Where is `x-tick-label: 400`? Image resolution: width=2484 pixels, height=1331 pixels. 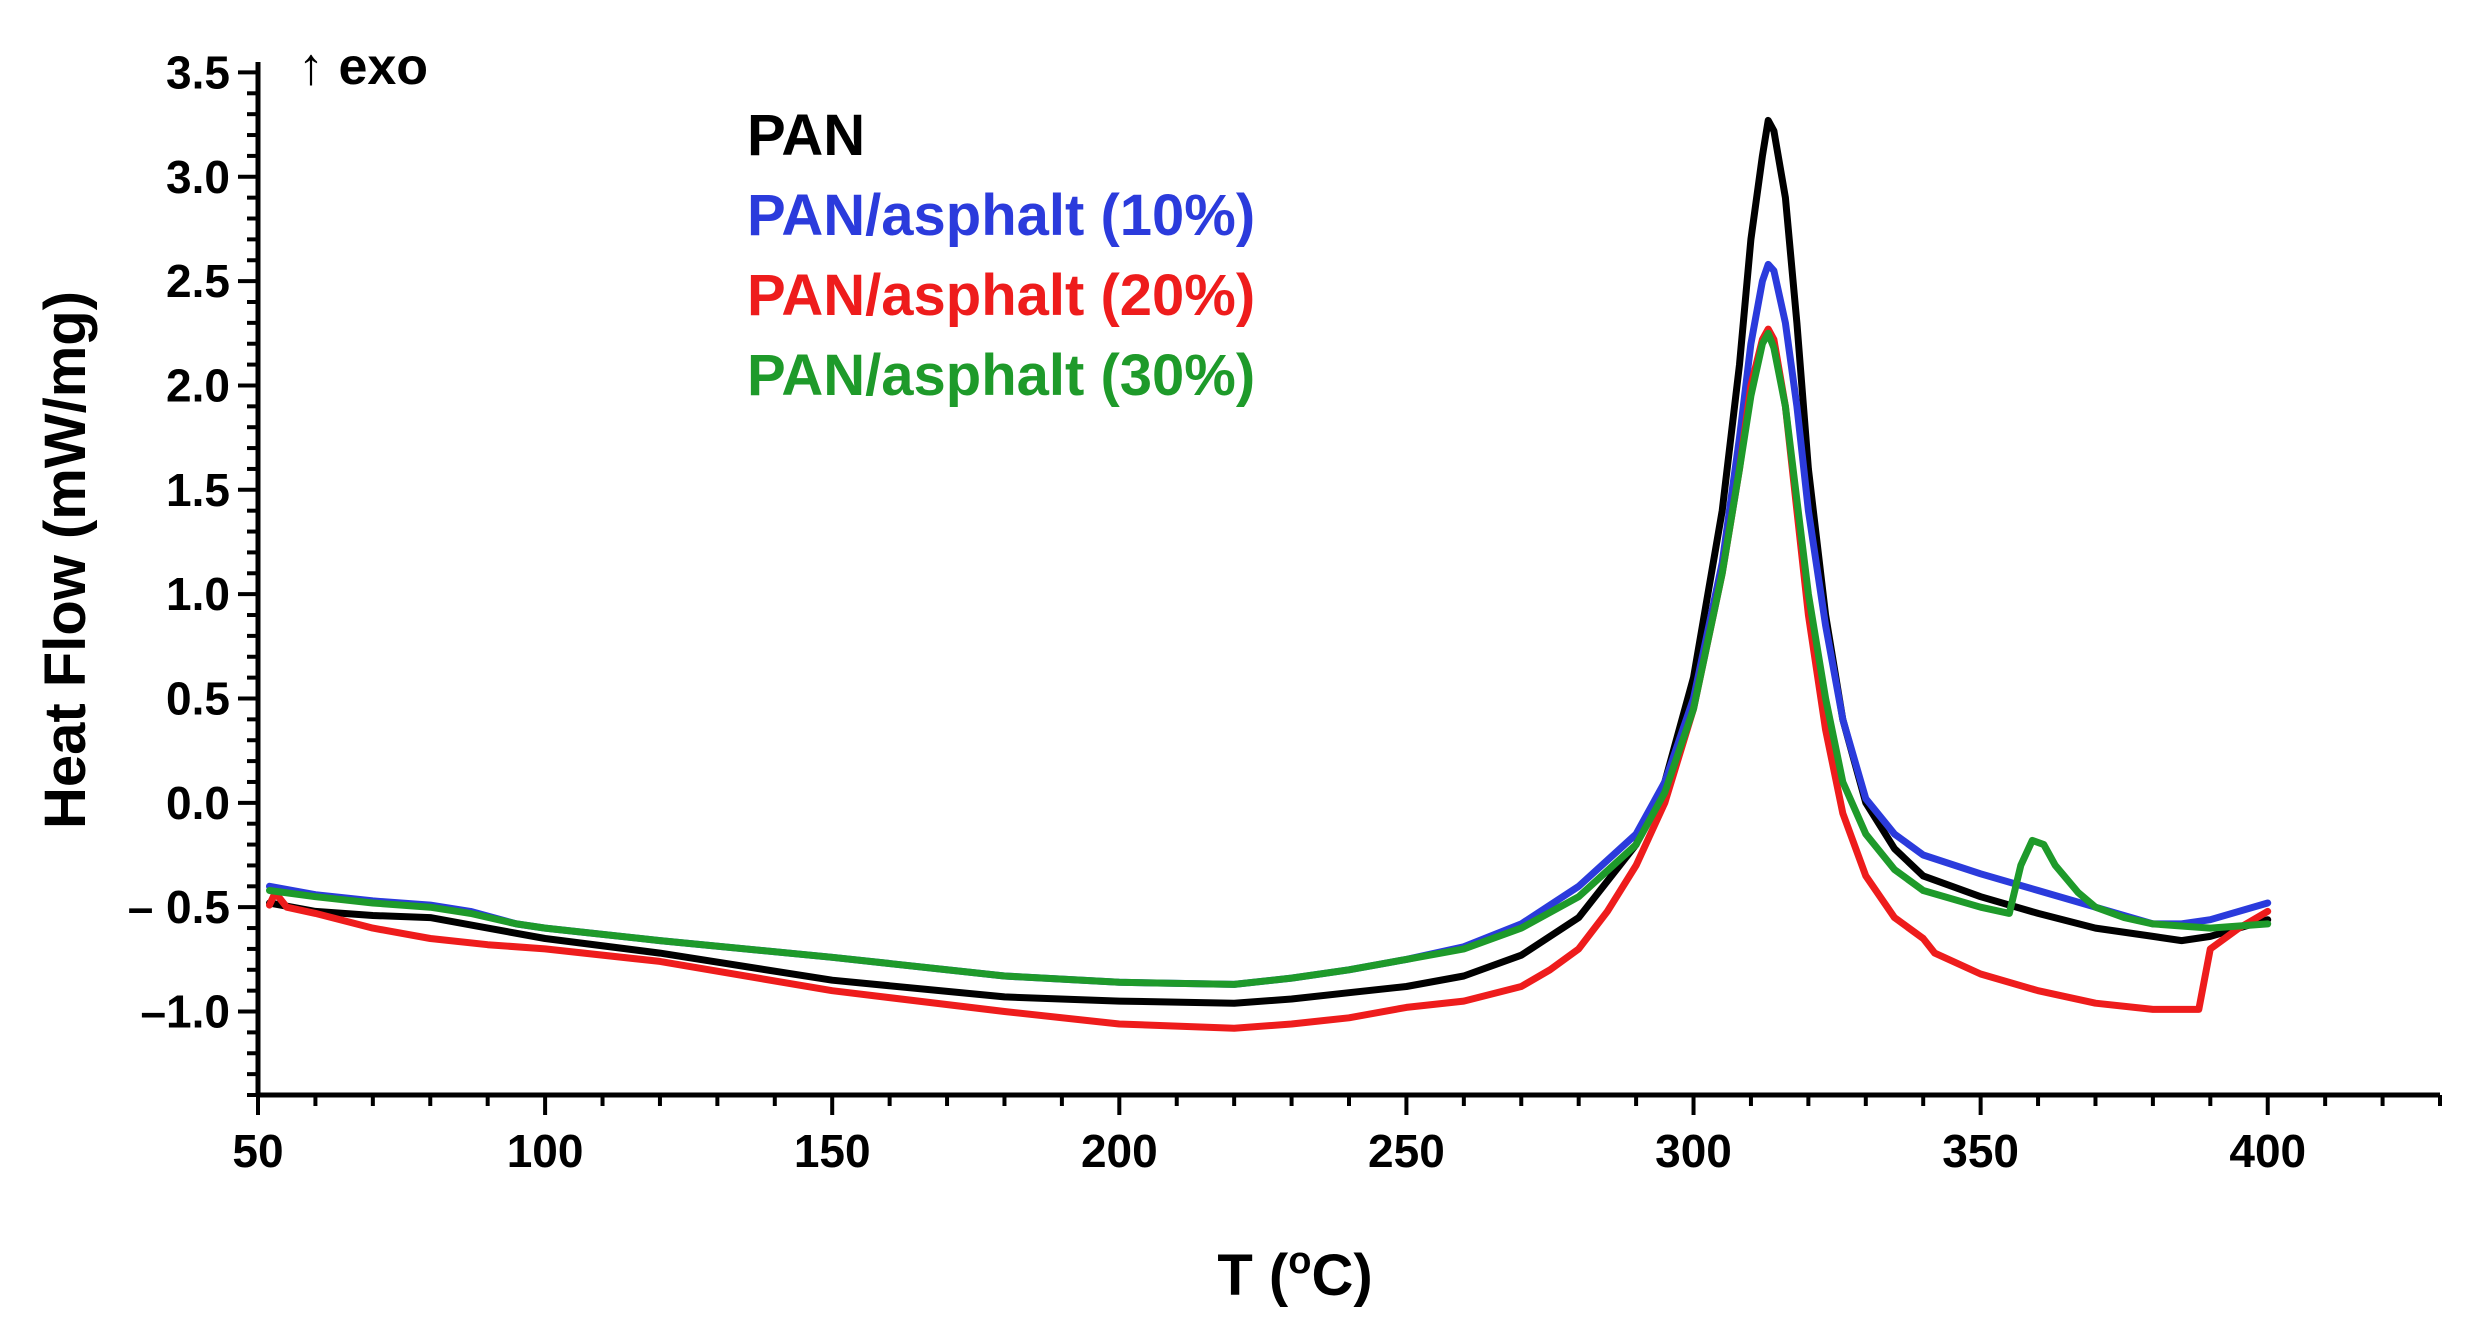
x-tick-label: 400 is located at coordinates (2267, 1151).